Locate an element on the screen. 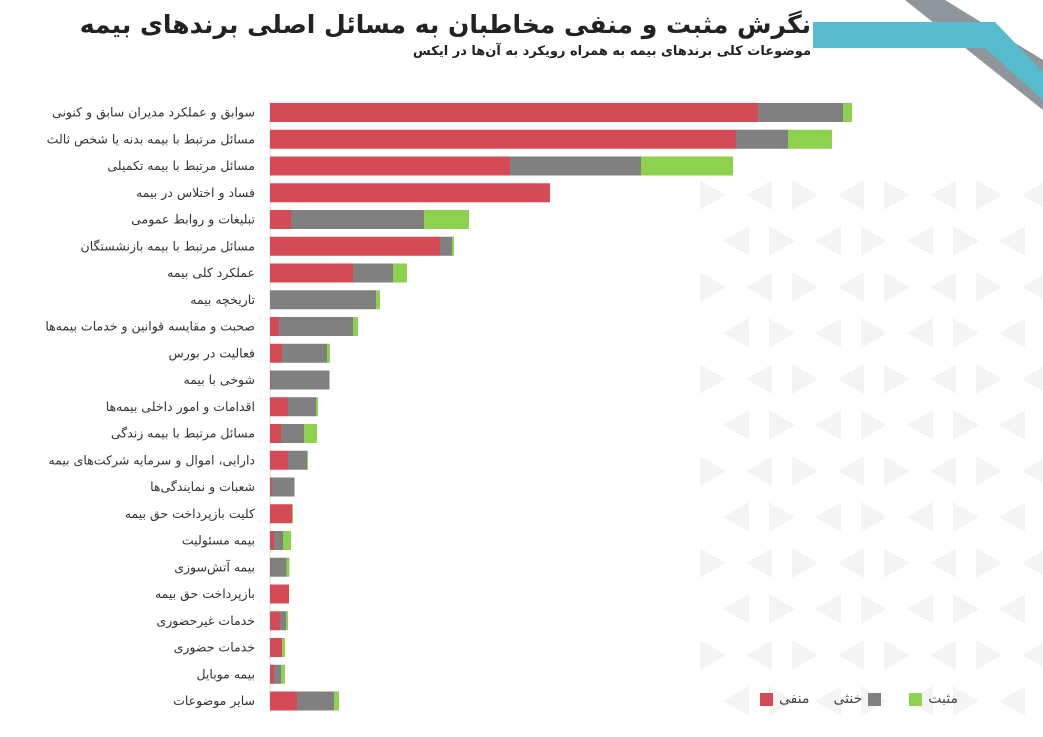 This screenshot has width=1043, height=737. category-label: تاریخچه بیمه is located at coordinates (222, 300).